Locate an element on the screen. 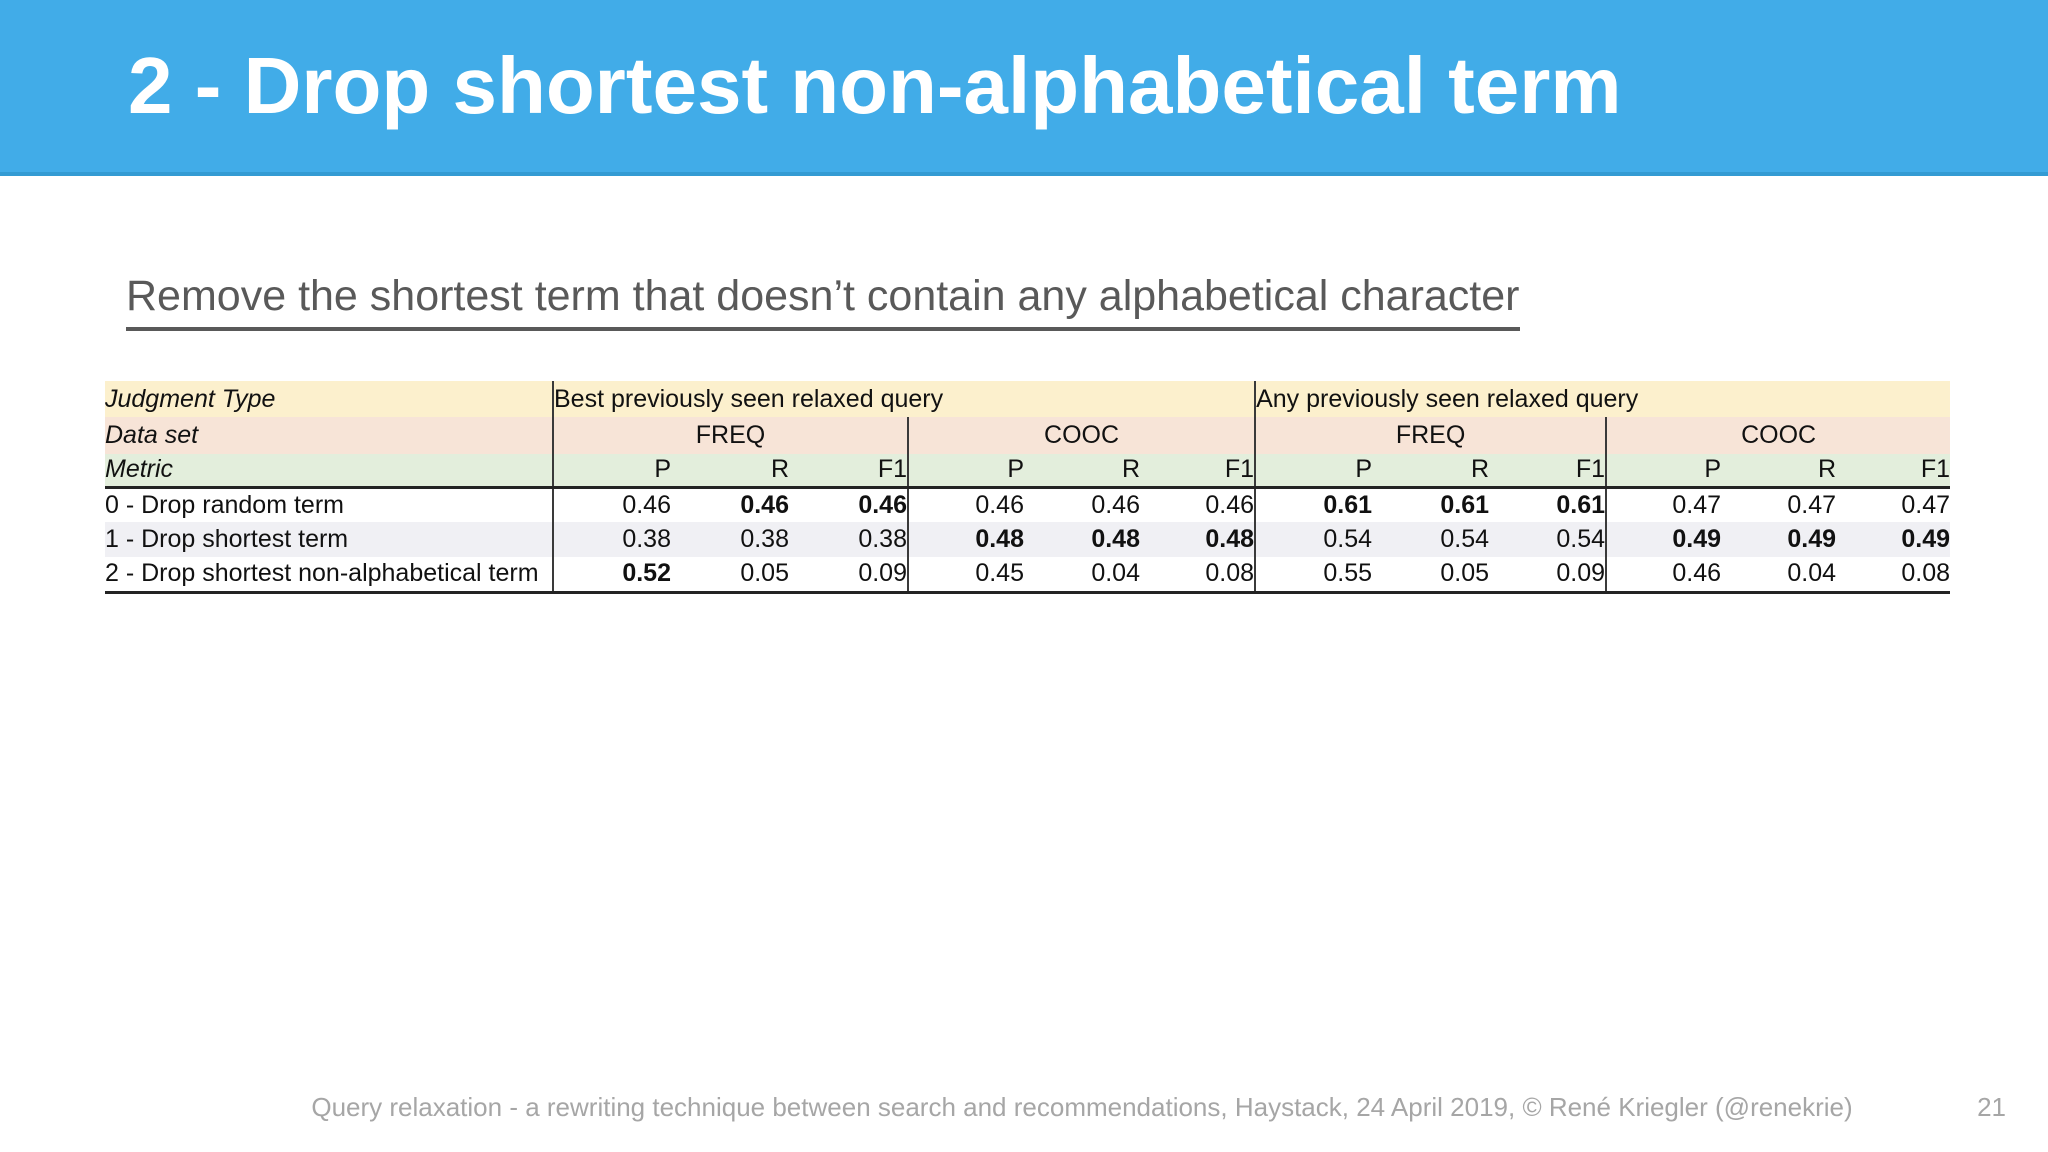  group-header-best: Best previously seen relaxed query is located at coordinates (903, 399).